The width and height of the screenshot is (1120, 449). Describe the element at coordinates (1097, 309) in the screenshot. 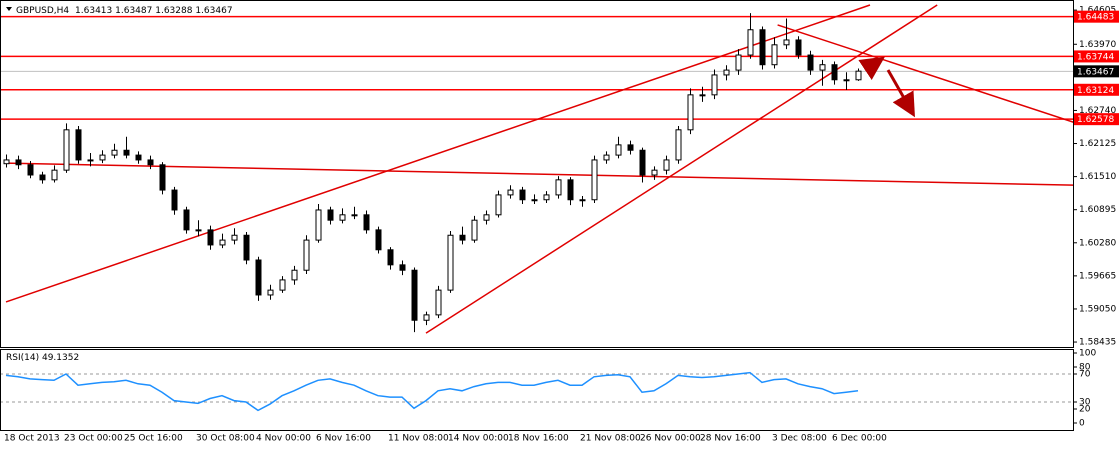

I see `y-tick-label: 1.59050` at that location.